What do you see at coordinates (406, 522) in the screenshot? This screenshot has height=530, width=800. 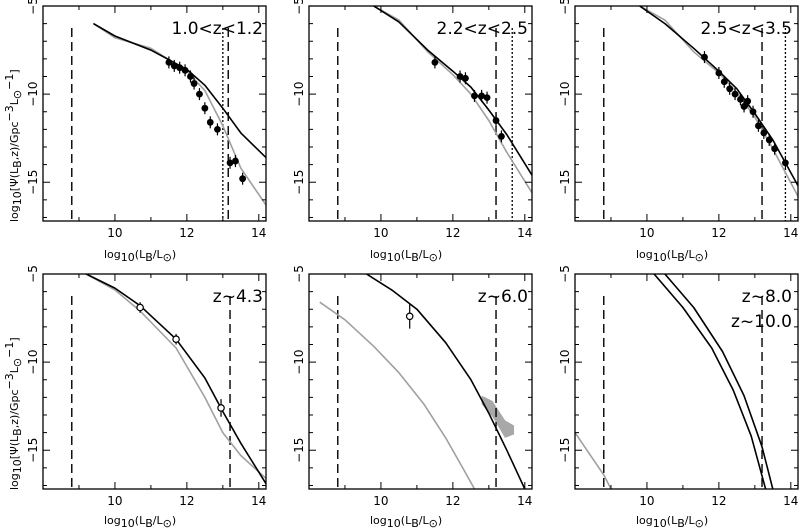 I see `x-axis-label-5: log10(LB/L⊙)` at bounding box center [406, 522].